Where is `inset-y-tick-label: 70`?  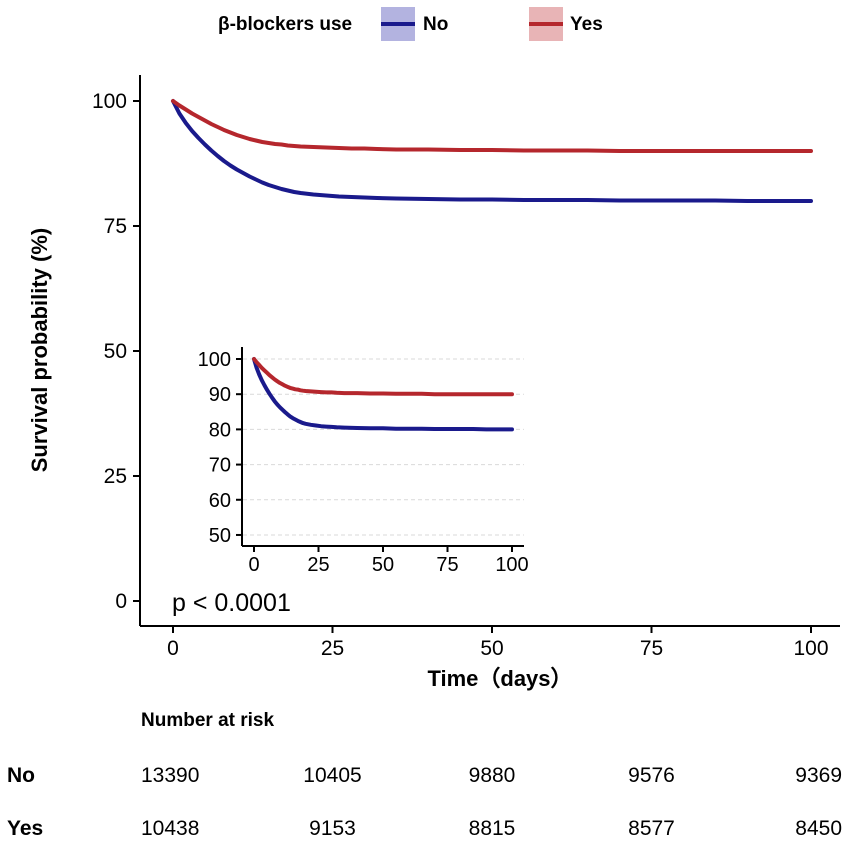 inset-y-tick-label: 70 is located at coordinates (220, 466).